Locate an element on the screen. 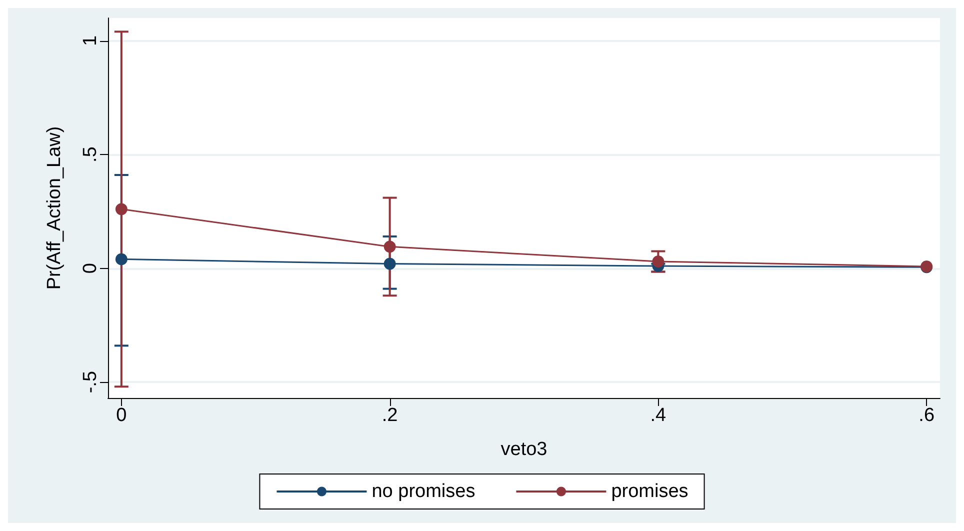  x-axis-title: veto3 is located at coordinates (524, 449).